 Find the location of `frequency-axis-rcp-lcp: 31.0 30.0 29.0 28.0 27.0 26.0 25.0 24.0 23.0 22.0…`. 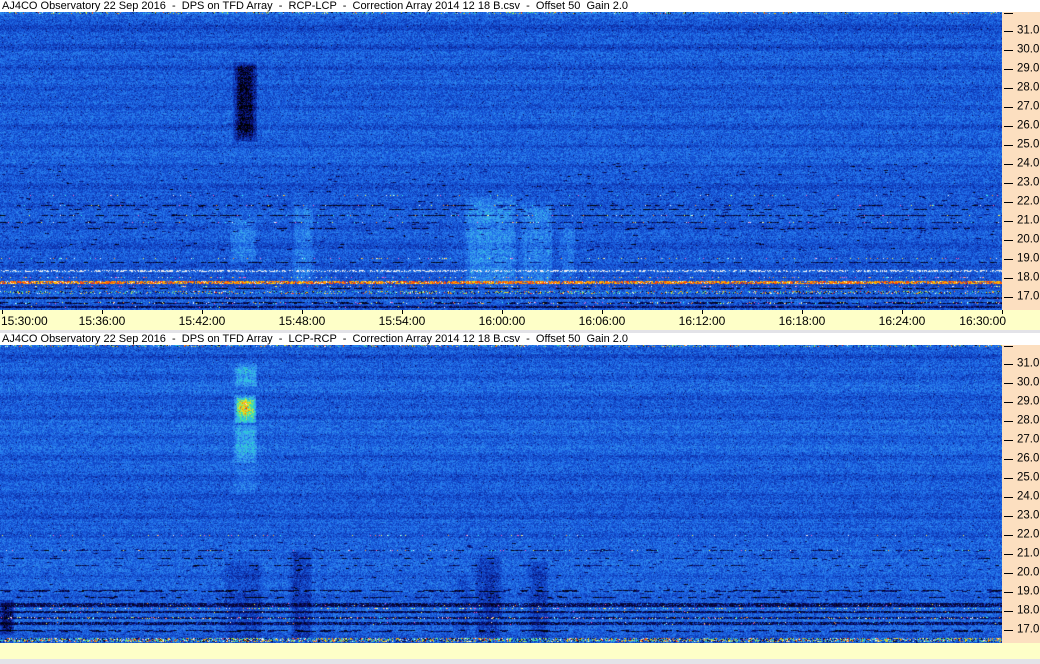

frequency-axis-rcp-lcp: 31.0 30.0 29.0 28.0 27.0 26.0 25.0 24.0 23.0 22.0… is located at coordinates (1021, 161).